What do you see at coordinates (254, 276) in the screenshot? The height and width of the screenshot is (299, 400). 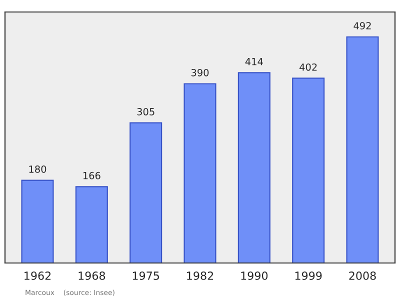 I see `x-tick-label: 1990` at bounding box center [254, 276].